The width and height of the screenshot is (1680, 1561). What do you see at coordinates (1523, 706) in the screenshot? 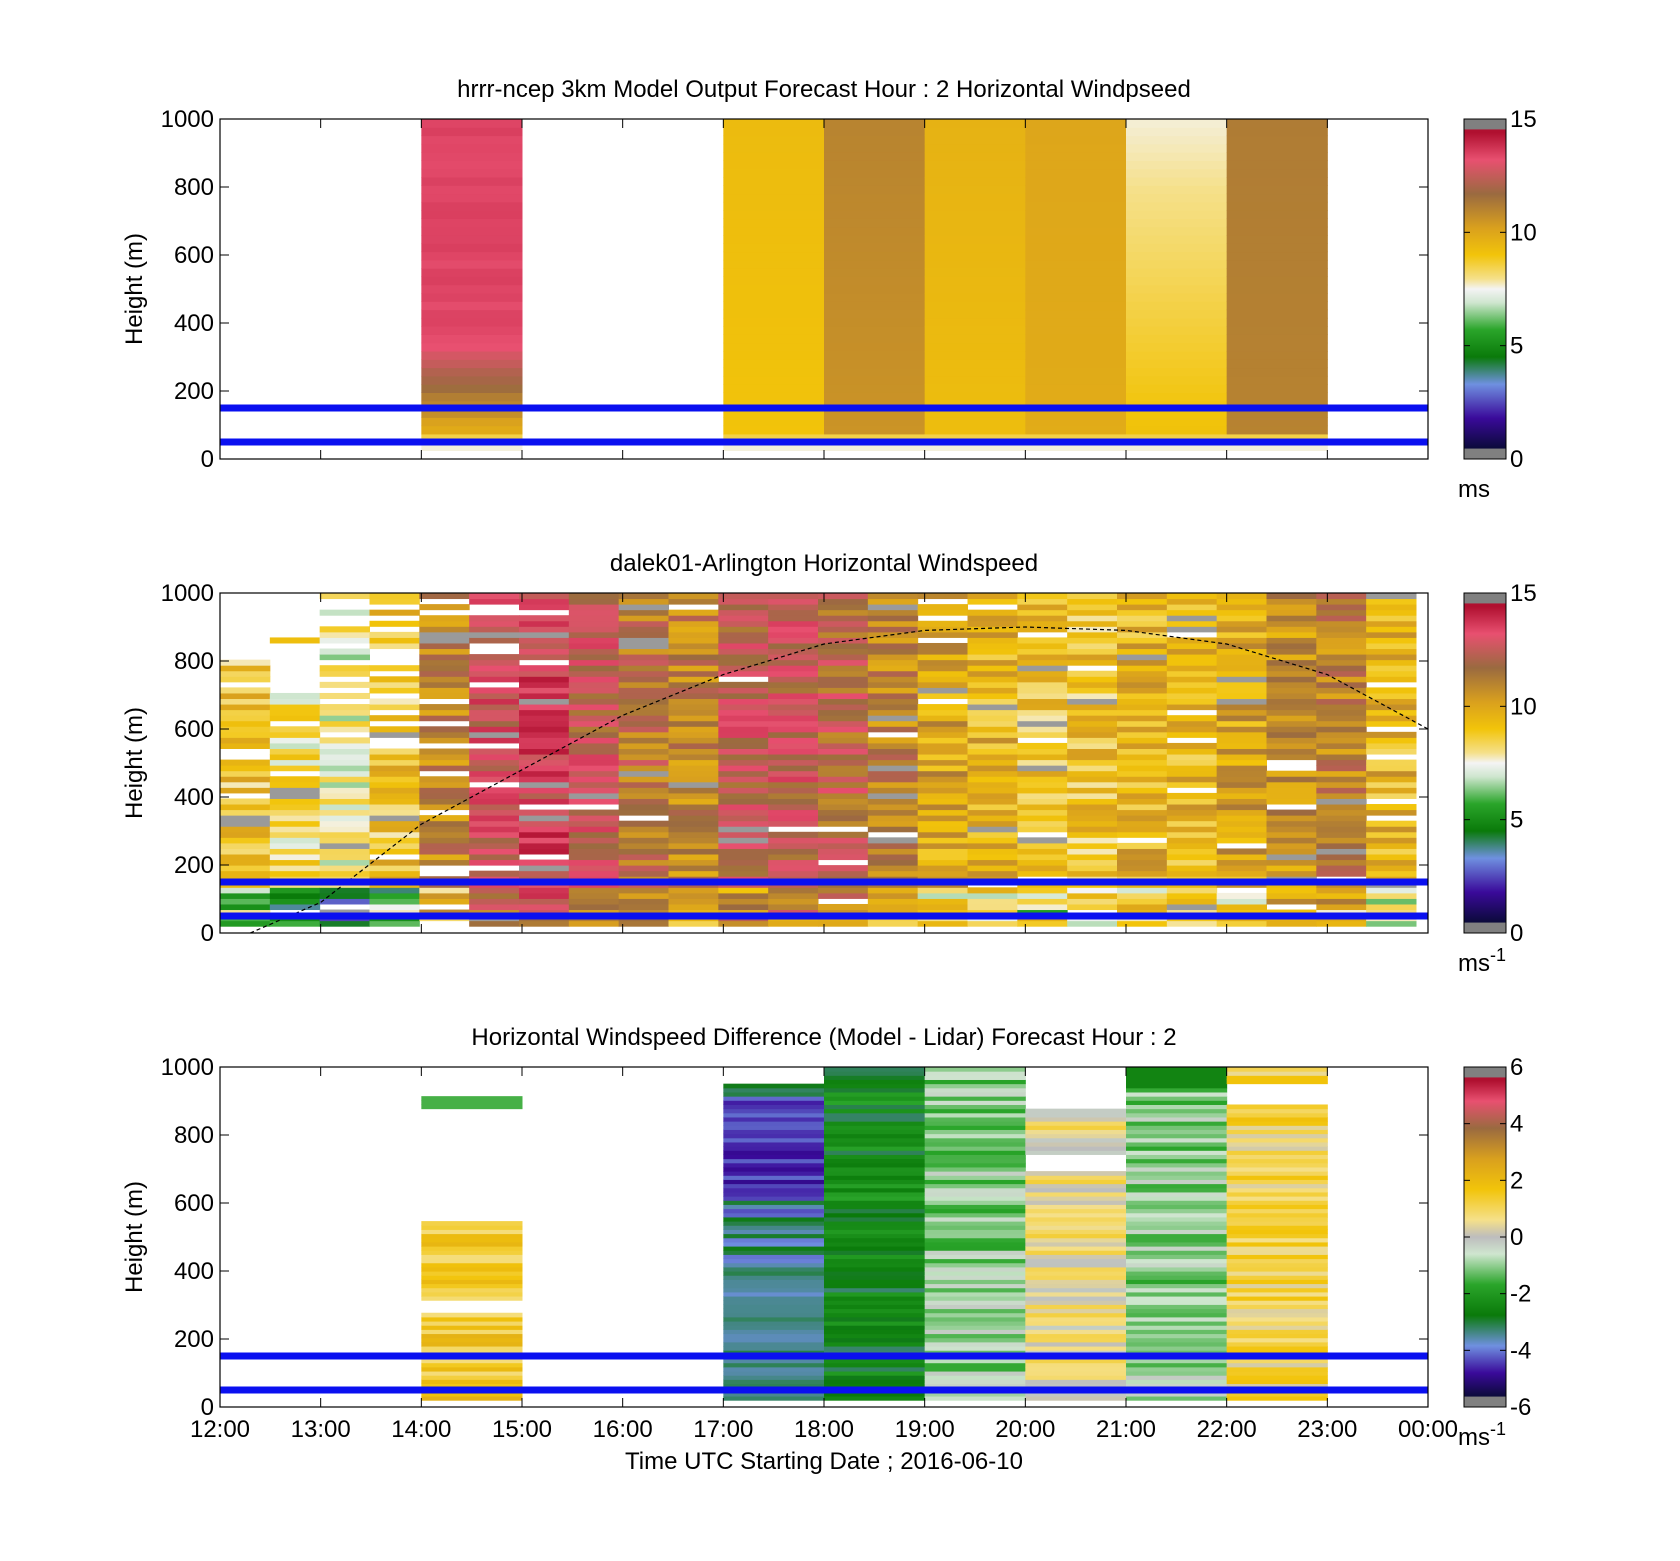
I see `colorbar-tick-label: 10` at bounding box center [1523, 706].